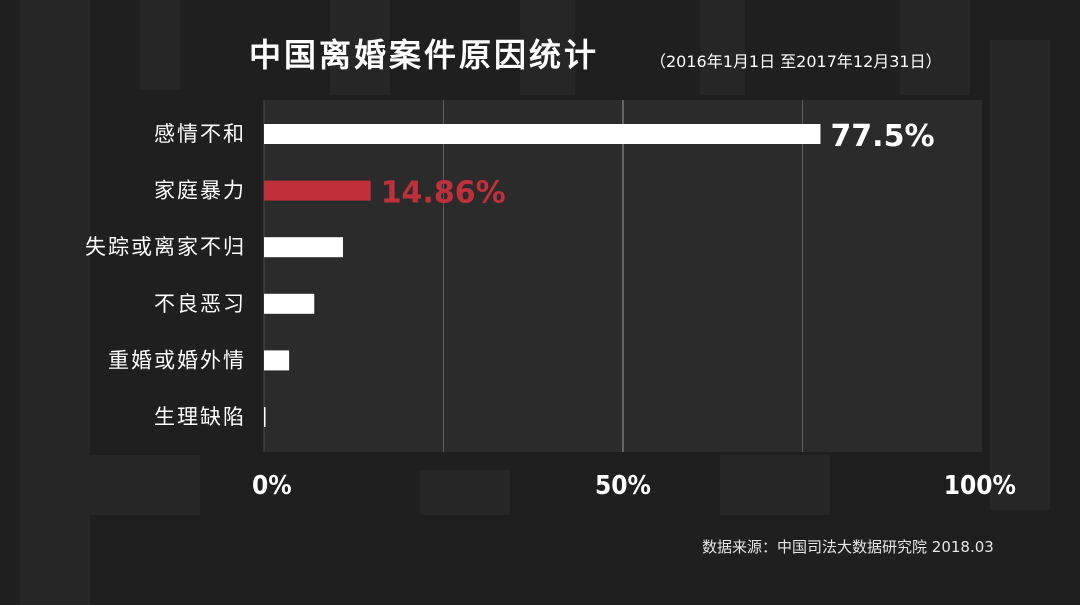 Image resolution: width=1080 pixels, height=605 pixels. I want to click on category-label-3: 失踪或离家不归, so click(165, 247).